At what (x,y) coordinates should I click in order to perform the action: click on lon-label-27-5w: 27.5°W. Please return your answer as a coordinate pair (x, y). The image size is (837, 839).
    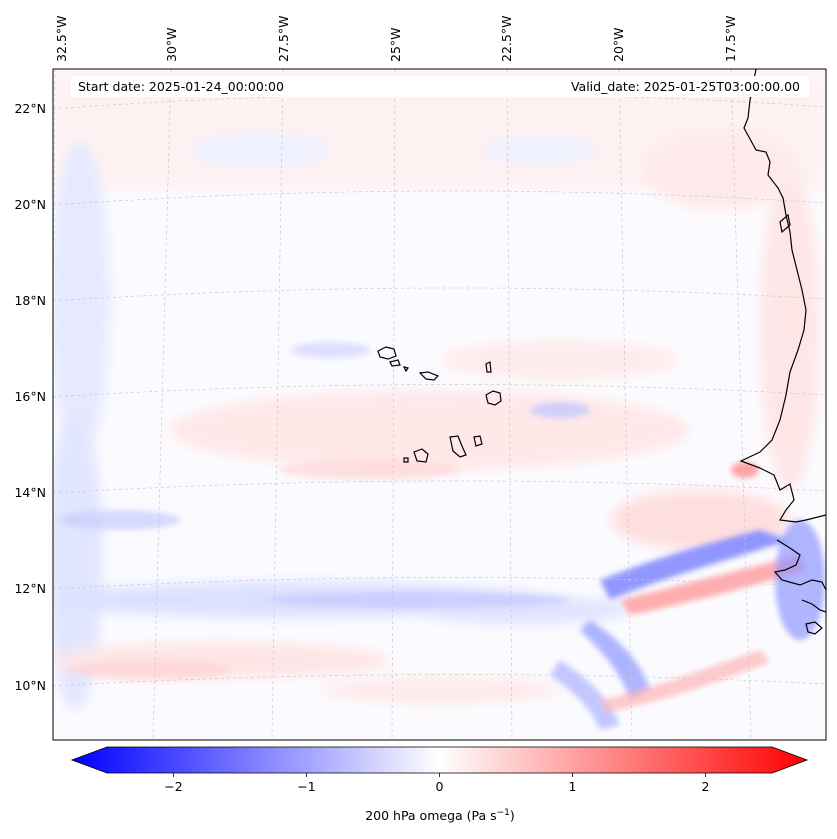
    Looking at the image, I should click on (283, 39).